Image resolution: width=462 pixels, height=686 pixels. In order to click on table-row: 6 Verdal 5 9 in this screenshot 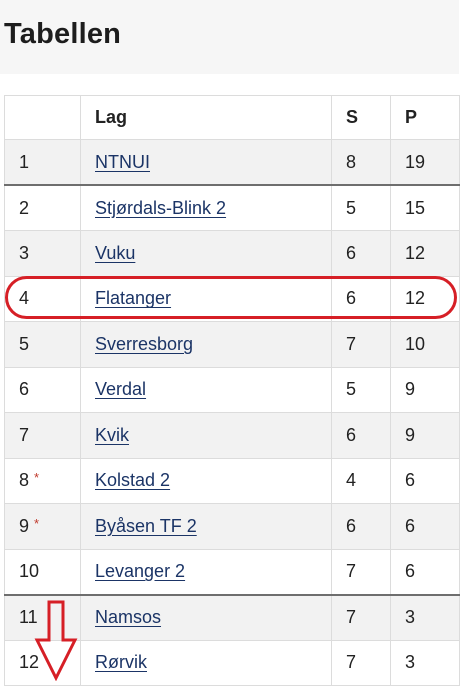, I will do `click(232, 389)`.